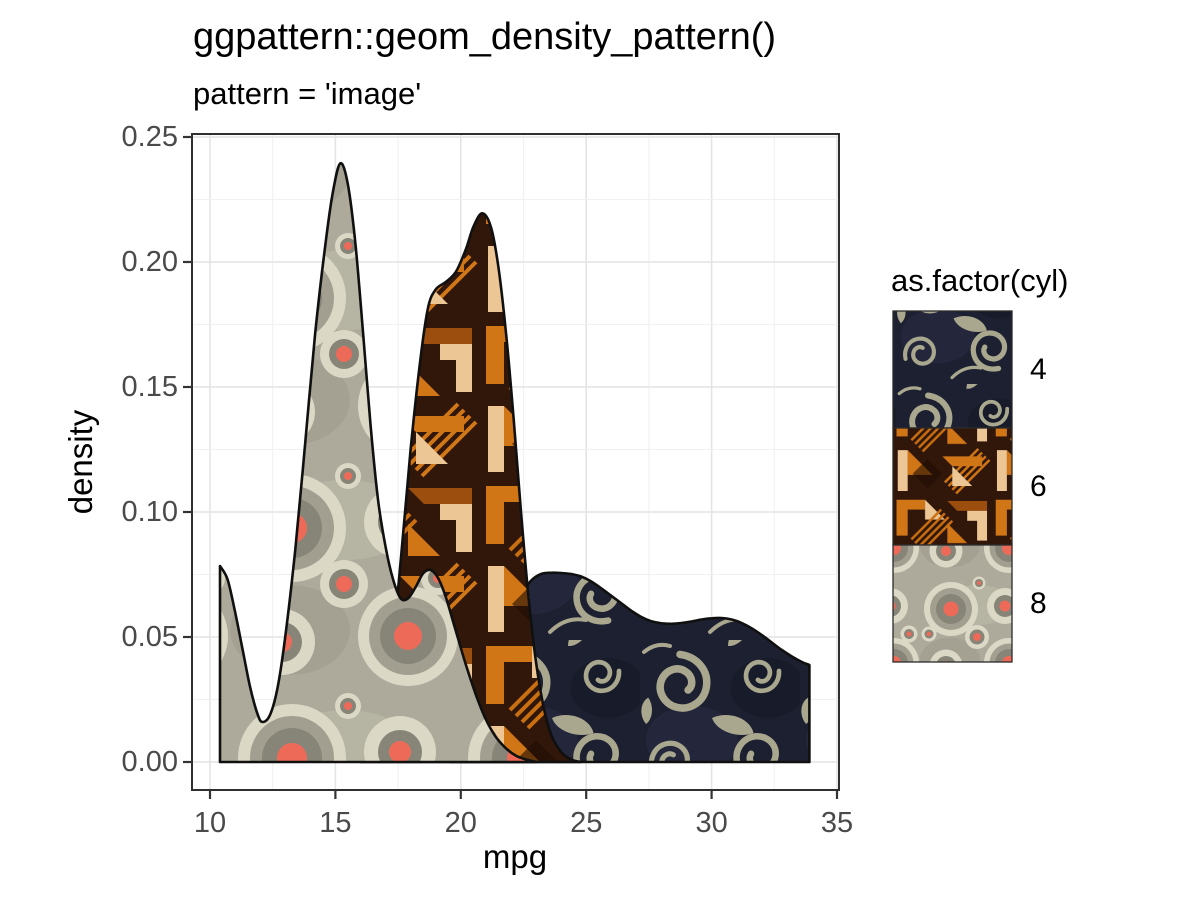 This screenshot has width=1200, height=900. What do you see at coordinates (711, 823) in the screenshot?
I see `x-tick-label: 30` at bounding box center [711, 823].